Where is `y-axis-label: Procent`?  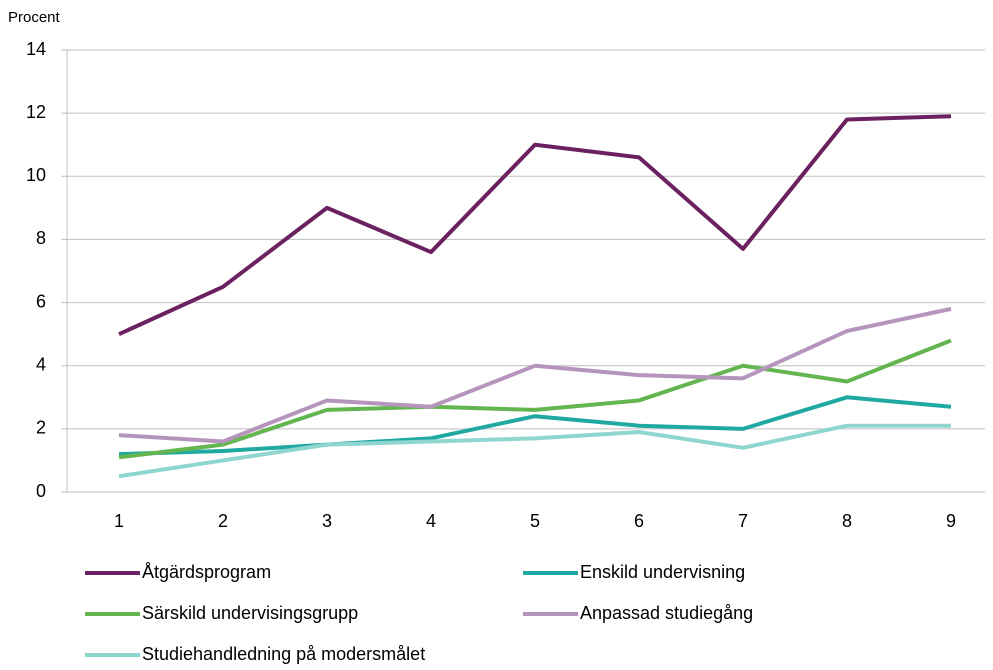 y-axis-label: Procent is located at coordinates (34, 17).